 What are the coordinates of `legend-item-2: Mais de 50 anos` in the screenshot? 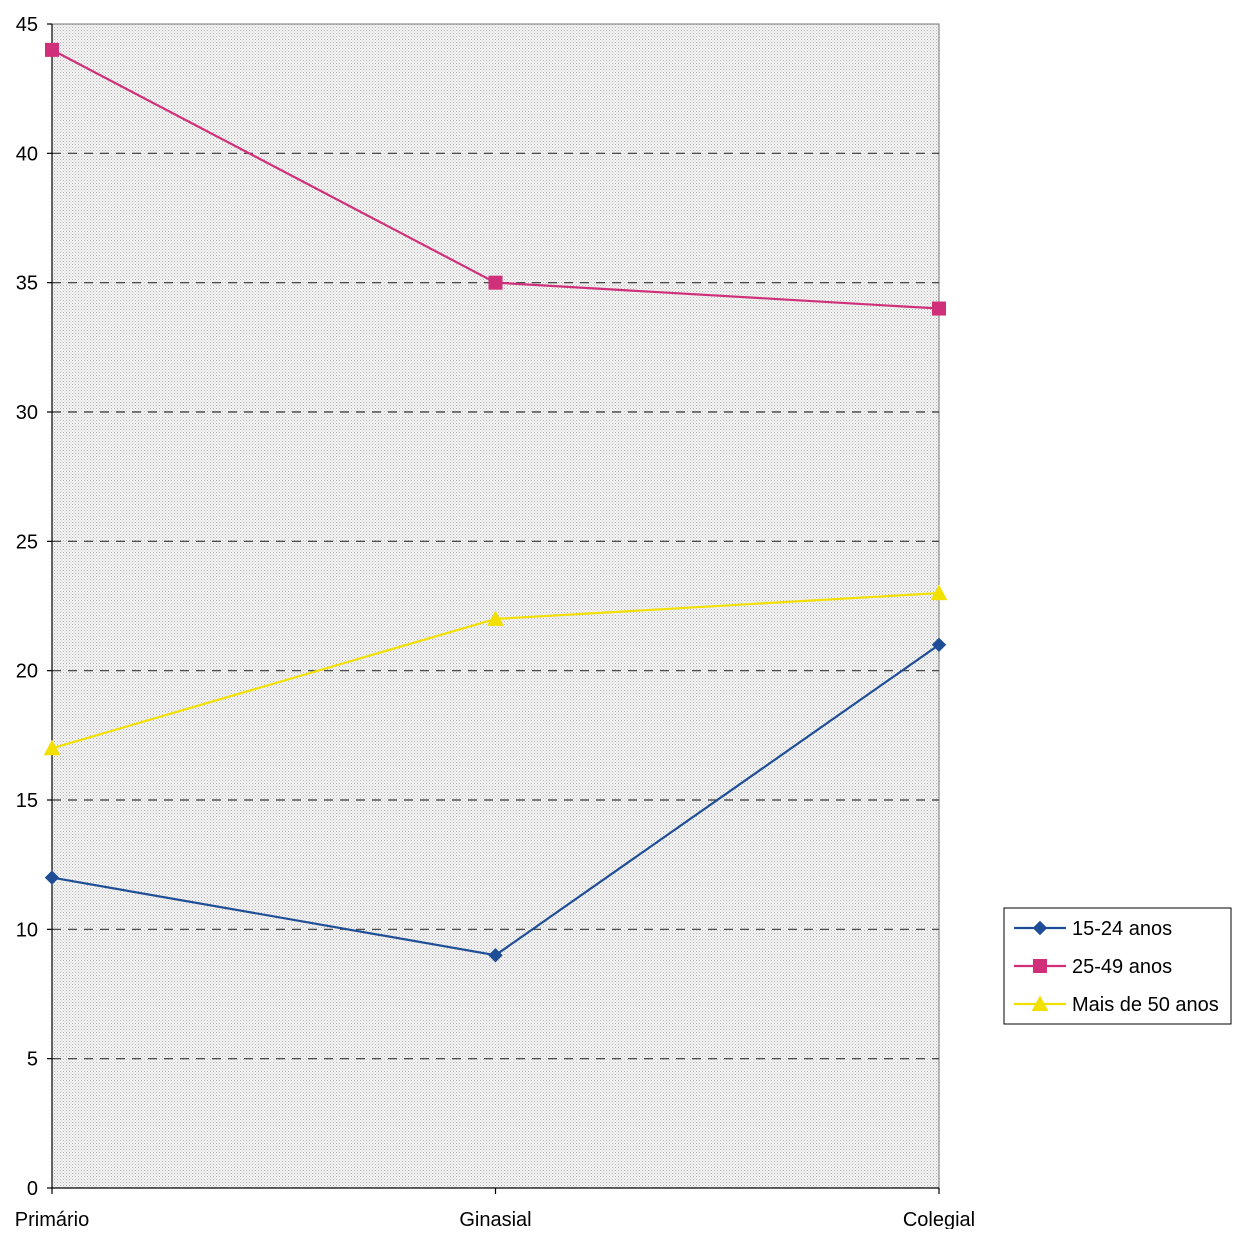 It's located at (1116, 1005).